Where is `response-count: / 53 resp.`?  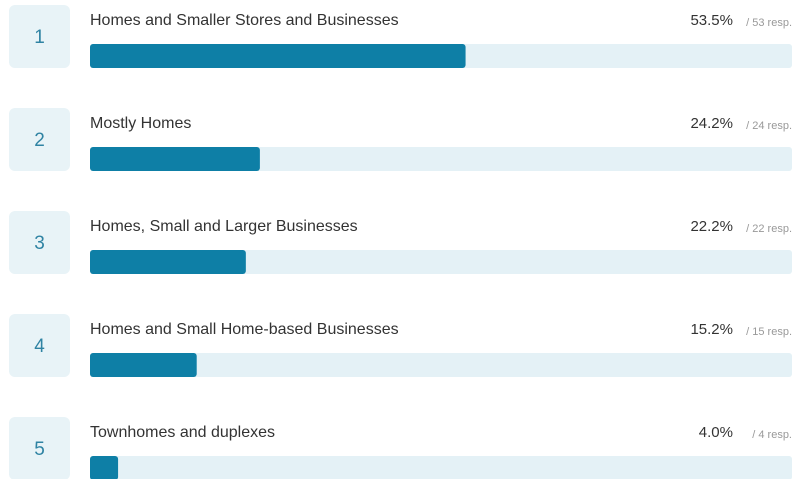 response-count: / 53 resp. is located at coordinates (769, 23).